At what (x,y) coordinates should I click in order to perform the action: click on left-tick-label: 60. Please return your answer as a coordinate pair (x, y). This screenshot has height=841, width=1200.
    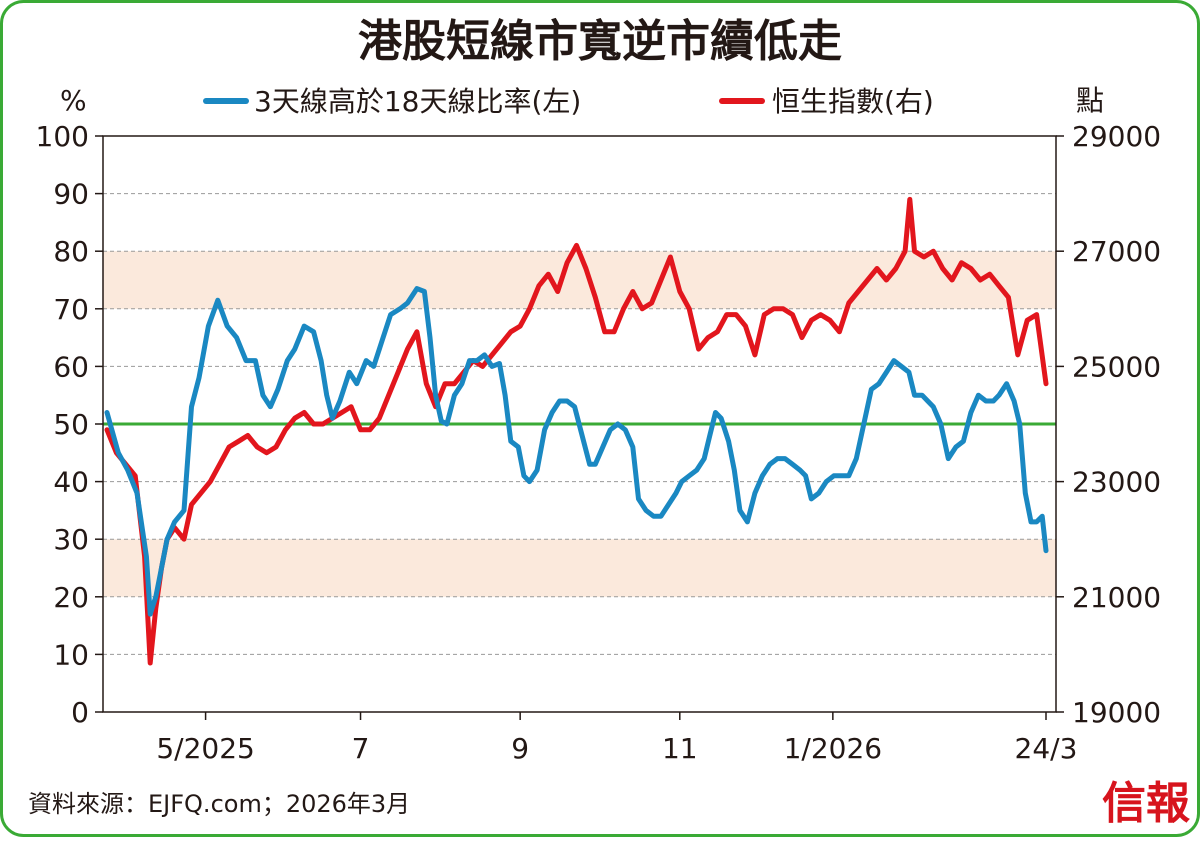
    Looking at the image, I should click on (71, 366).